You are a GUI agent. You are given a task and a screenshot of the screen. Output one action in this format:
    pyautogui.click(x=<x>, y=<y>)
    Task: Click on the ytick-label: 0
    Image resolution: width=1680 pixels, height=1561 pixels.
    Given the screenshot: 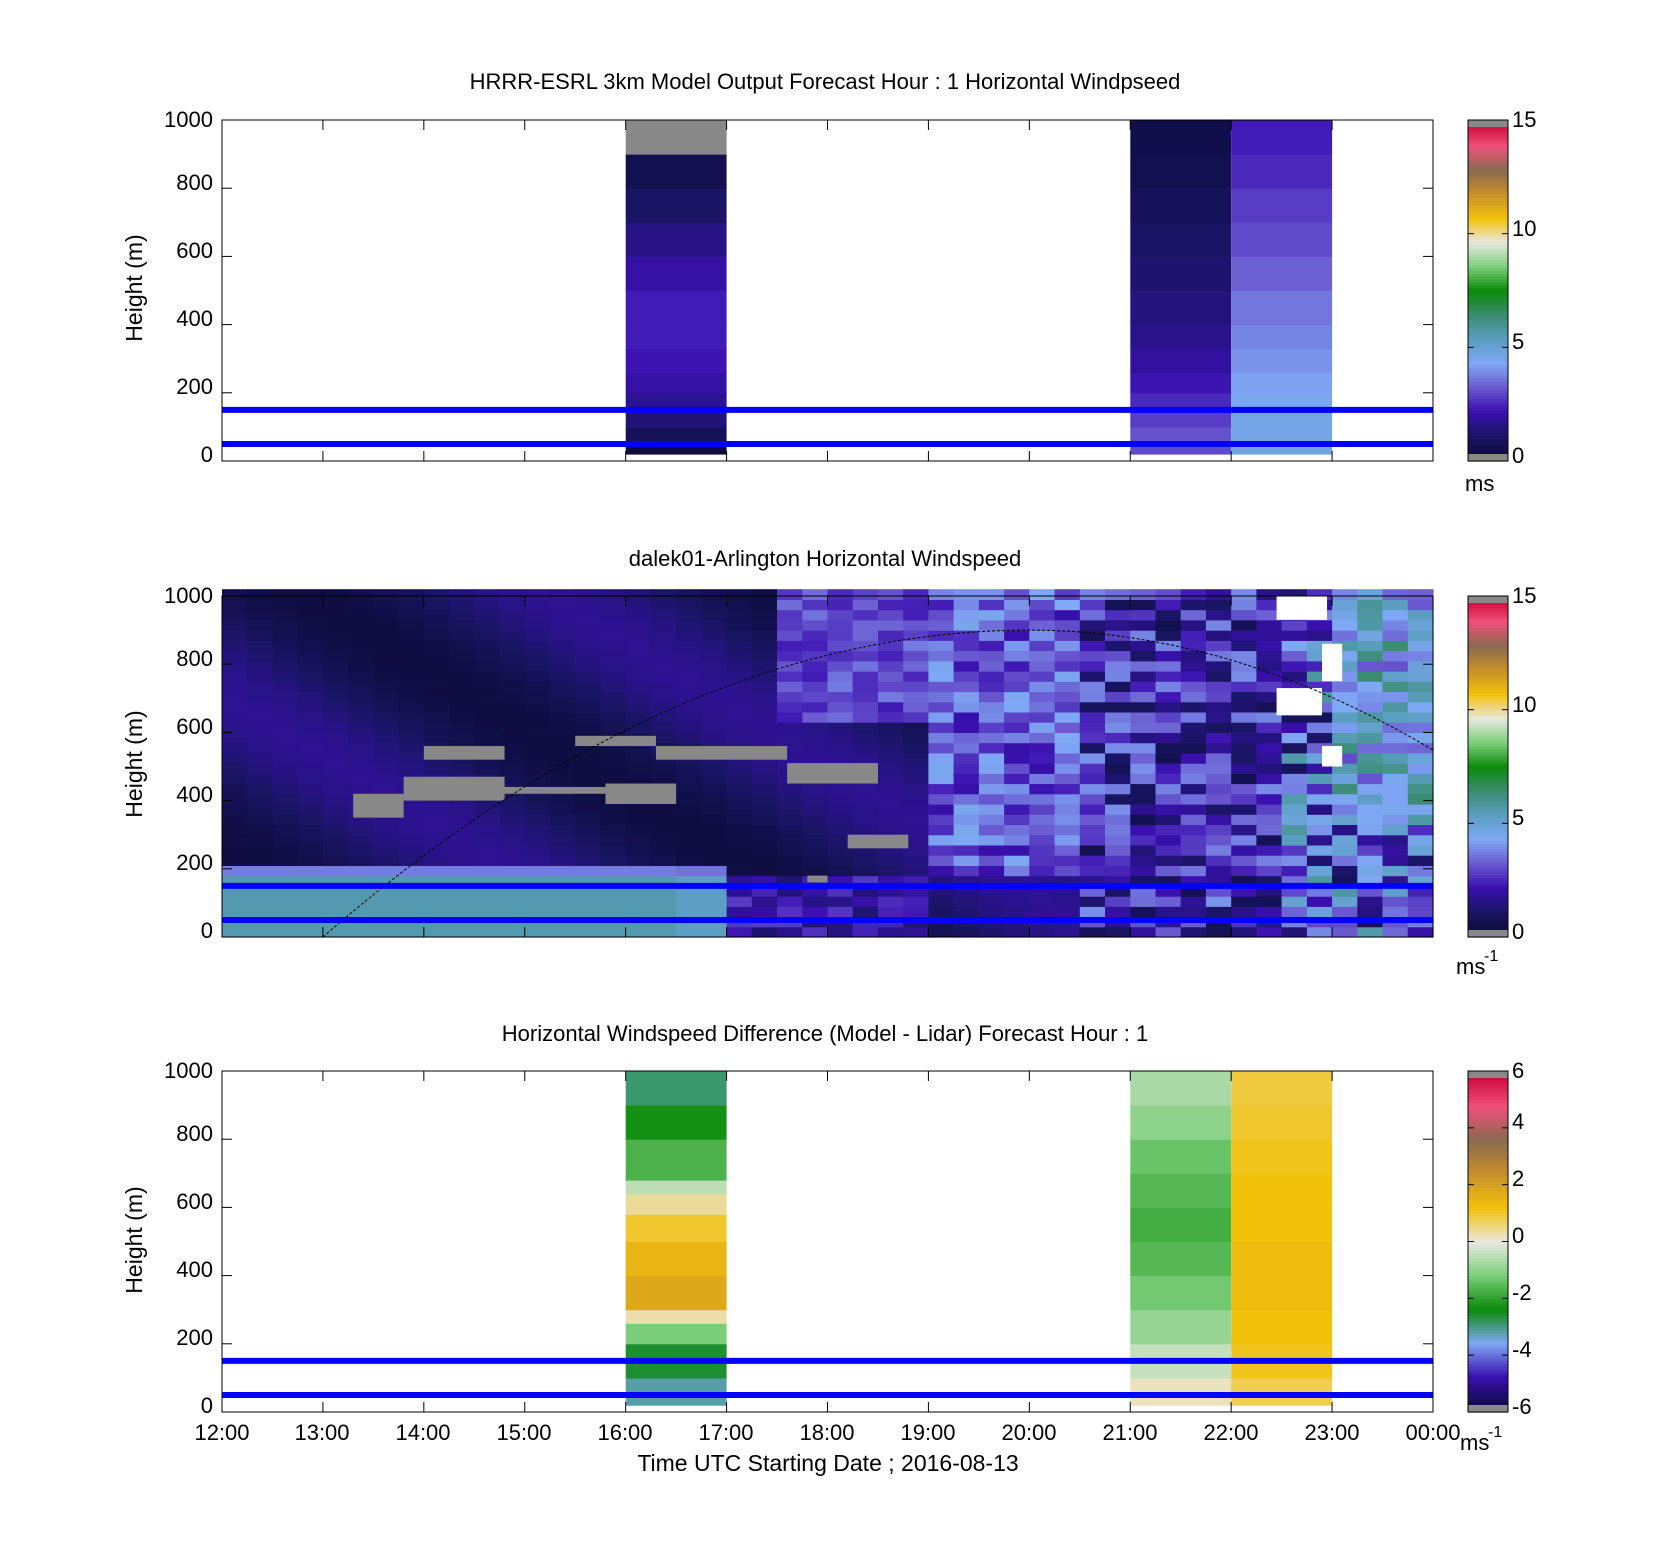 What is the action you would take?
    pyautogui.click(x=207, y=930)
    